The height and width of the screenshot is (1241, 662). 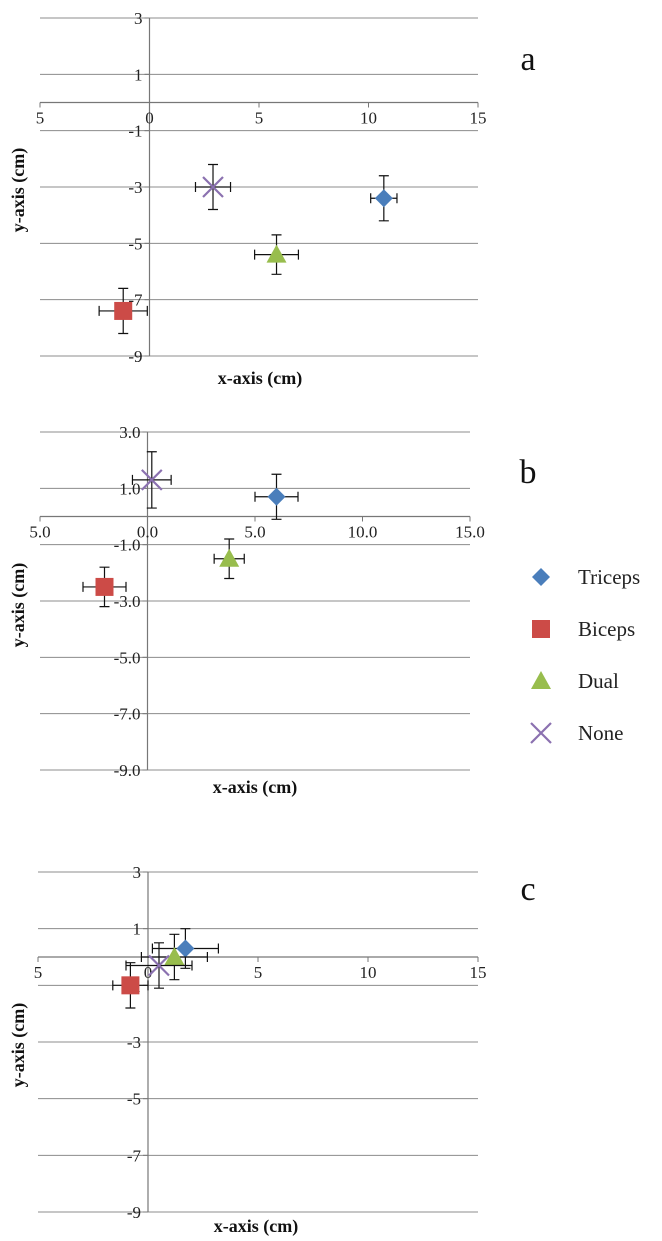 I want to click on legend: Triceps Biceps Dual None, so click(x=585, y=655).